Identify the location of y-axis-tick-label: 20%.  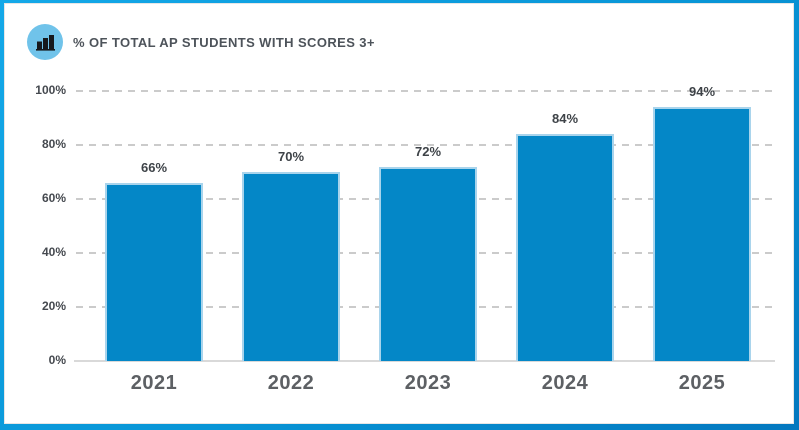
(53, 306).